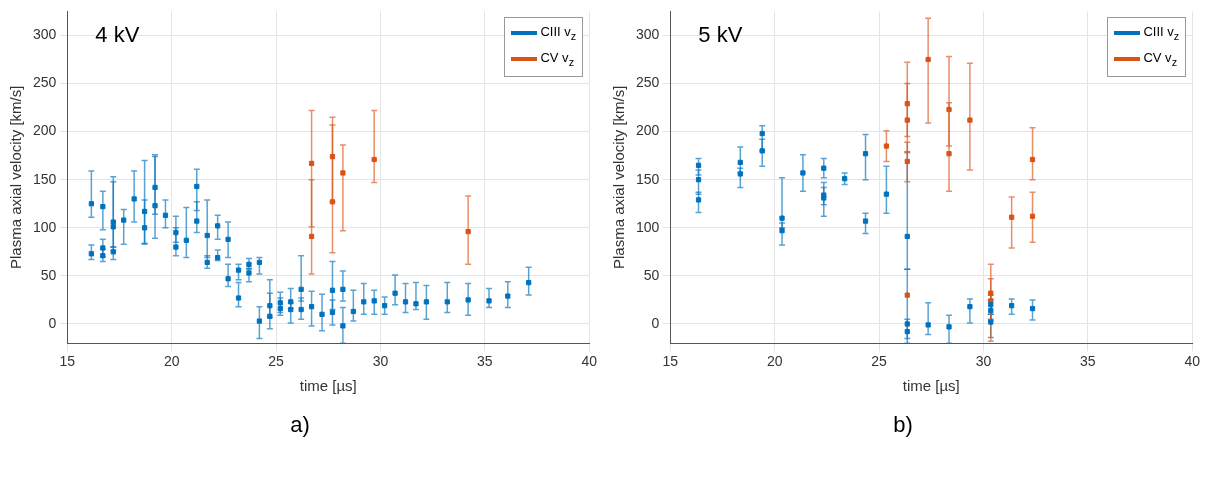 The height and width of the screenshot is (482, 1206). Describe the element at coordinates (117, 35) in the screenshot. I see `annotation: 4 kV` at that location.